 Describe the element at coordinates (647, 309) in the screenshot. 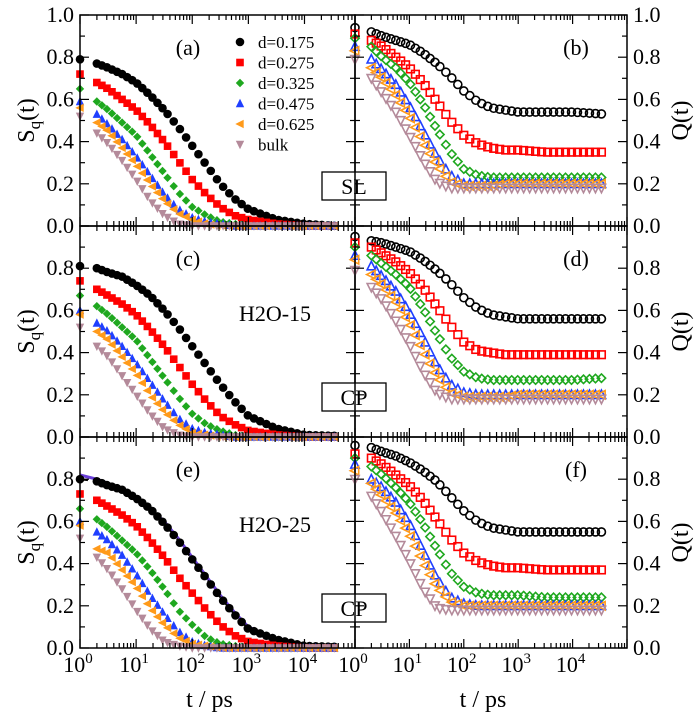

I see `y-tick-label: 0.6` at that location.